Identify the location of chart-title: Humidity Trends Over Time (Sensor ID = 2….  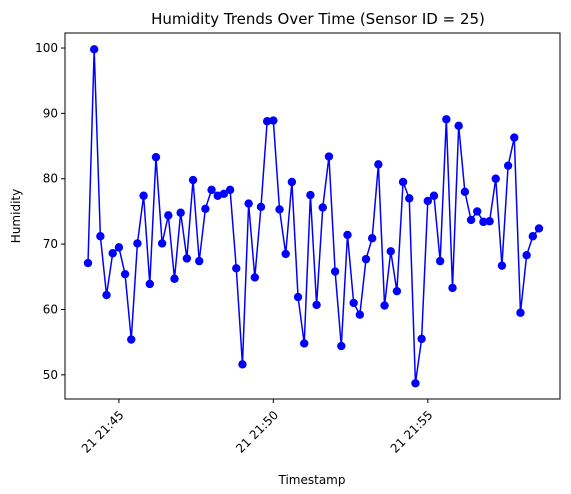
(318, 19).